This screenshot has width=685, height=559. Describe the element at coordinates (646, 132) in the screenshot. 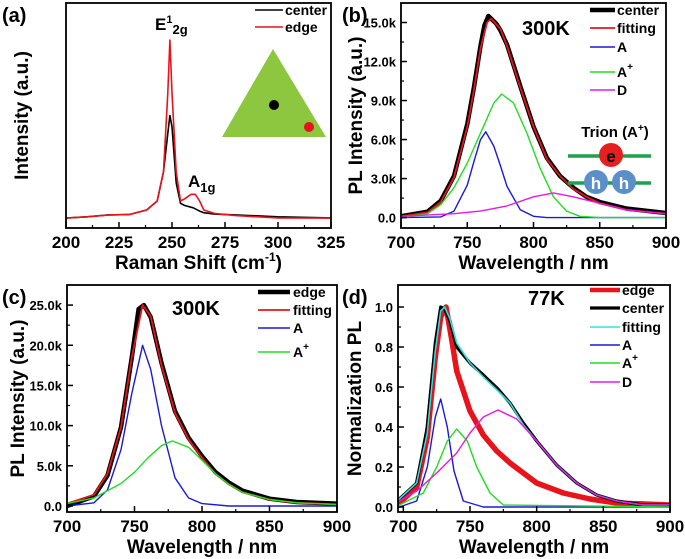

I see `trion-title-end: )` at that location.